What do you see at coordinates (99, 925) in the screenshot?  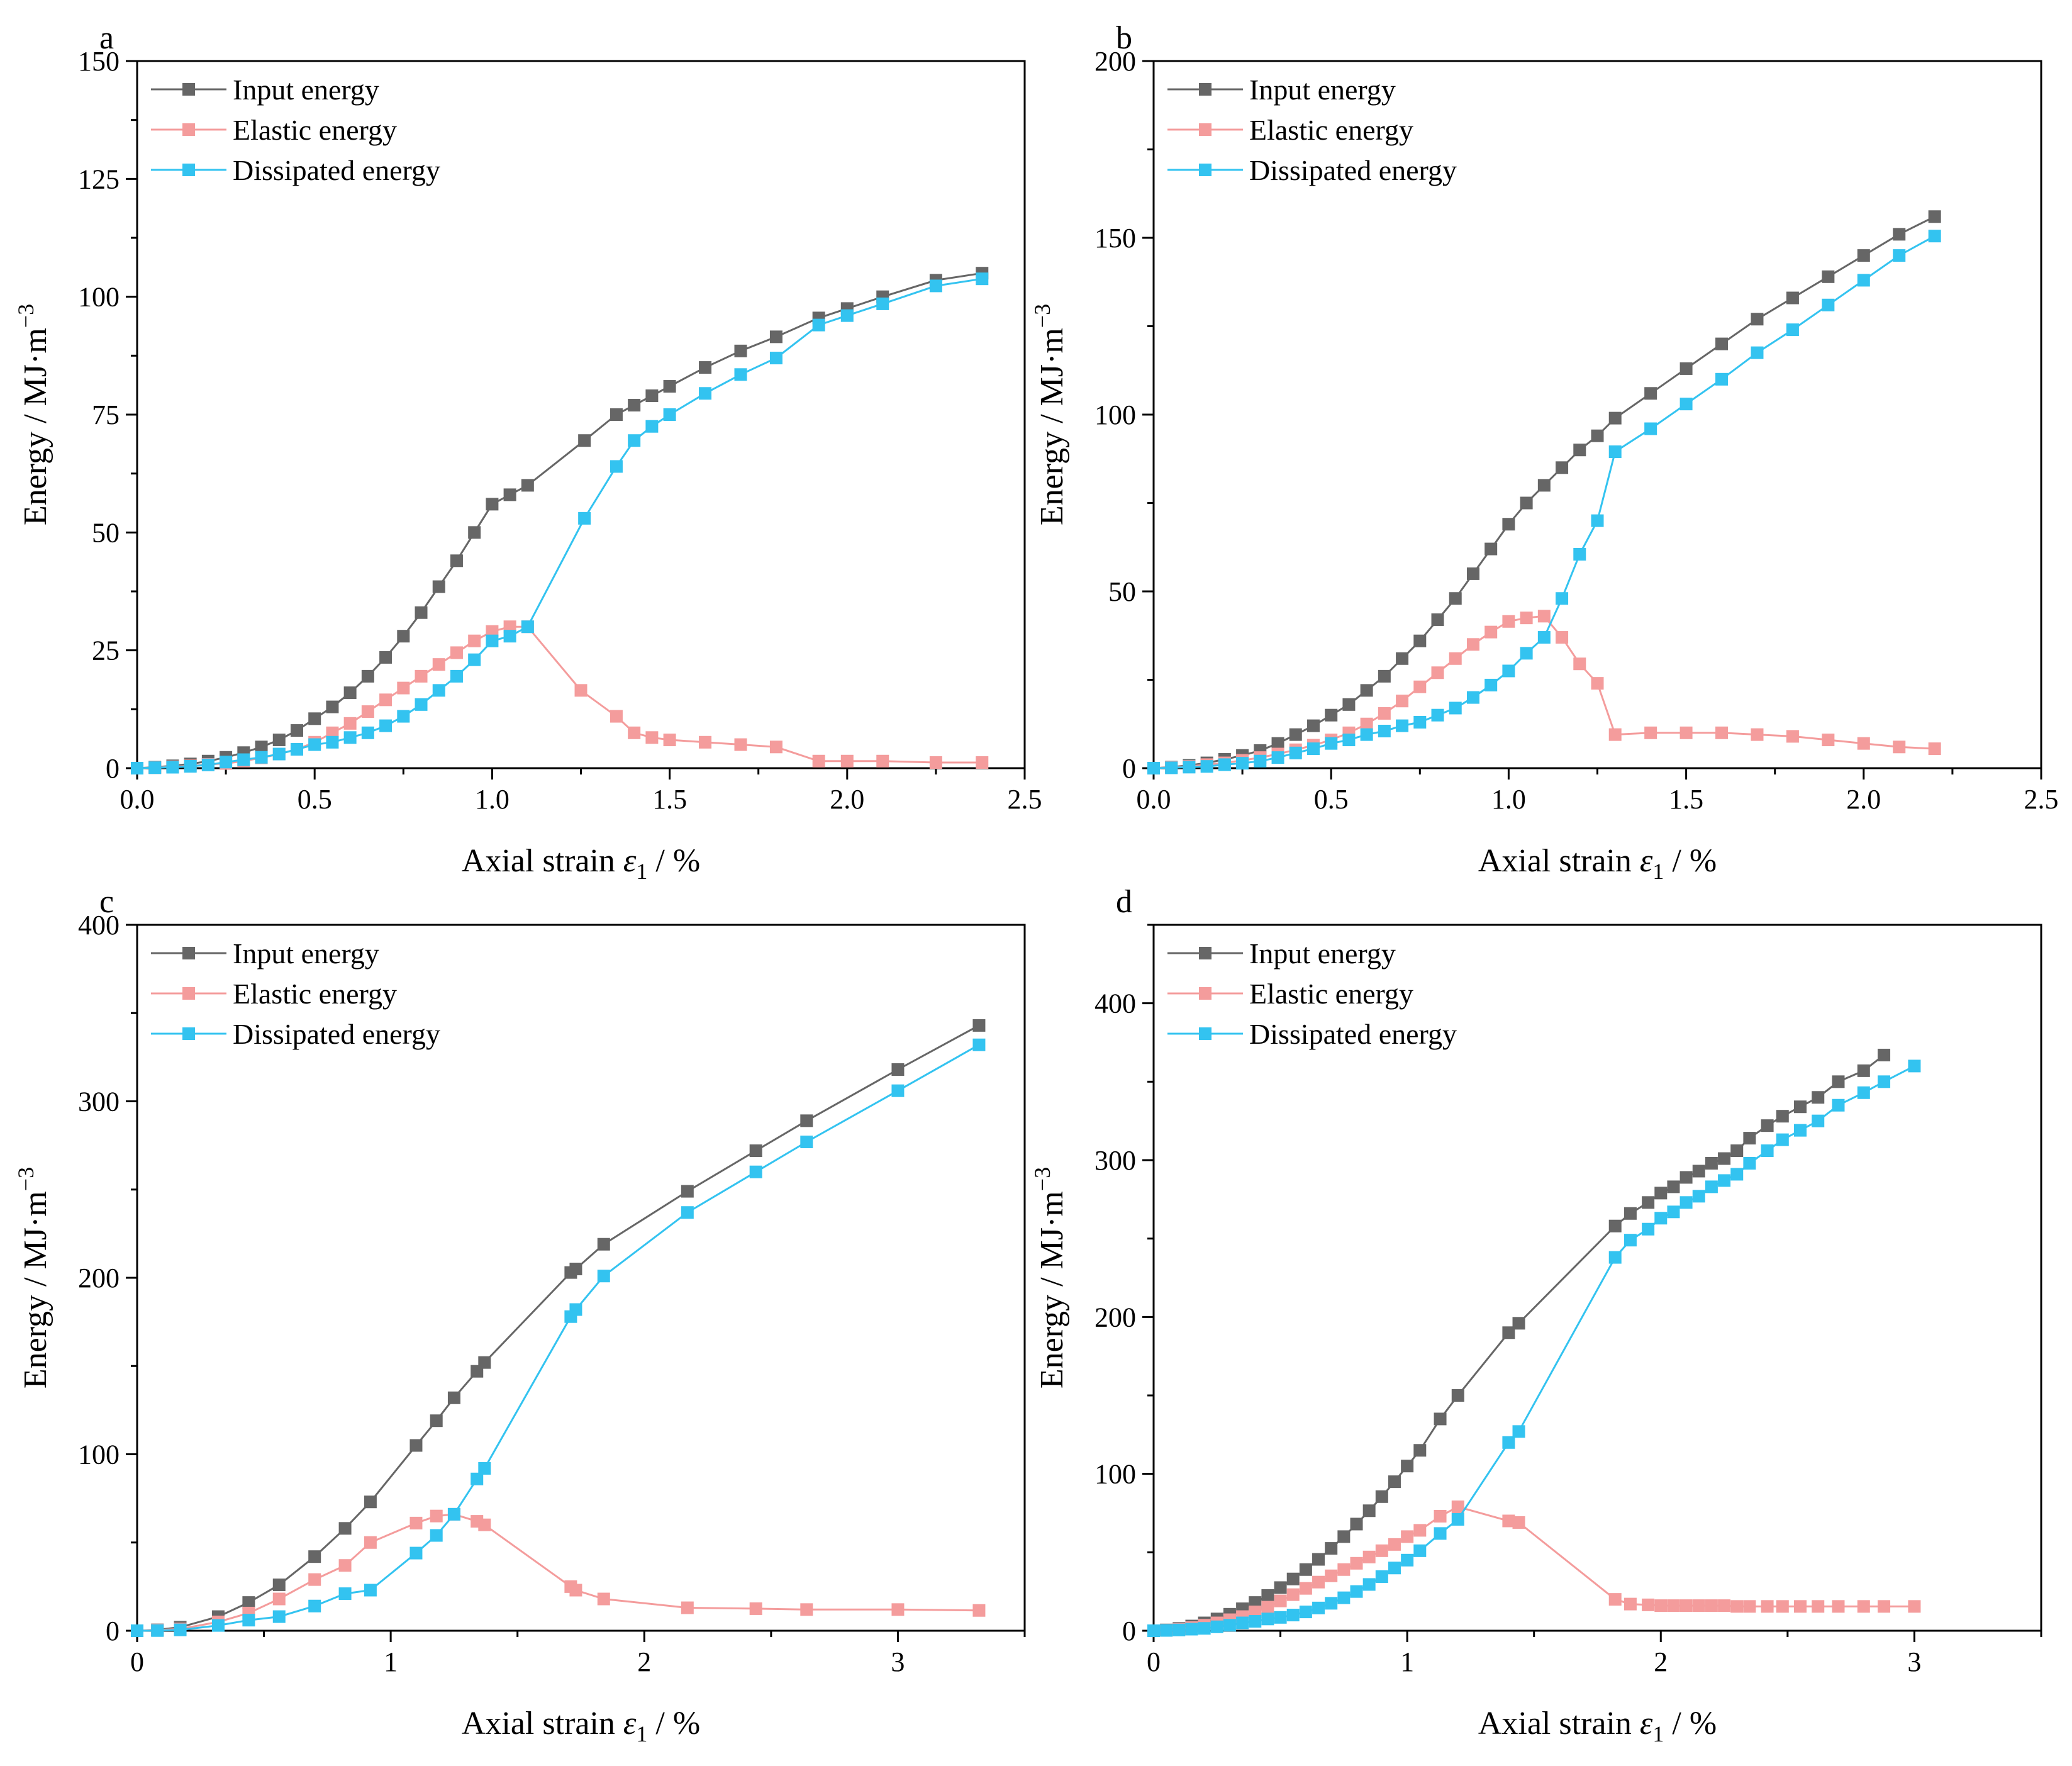 I see `y-tick-label: 400` at bounding box center [99, 925].